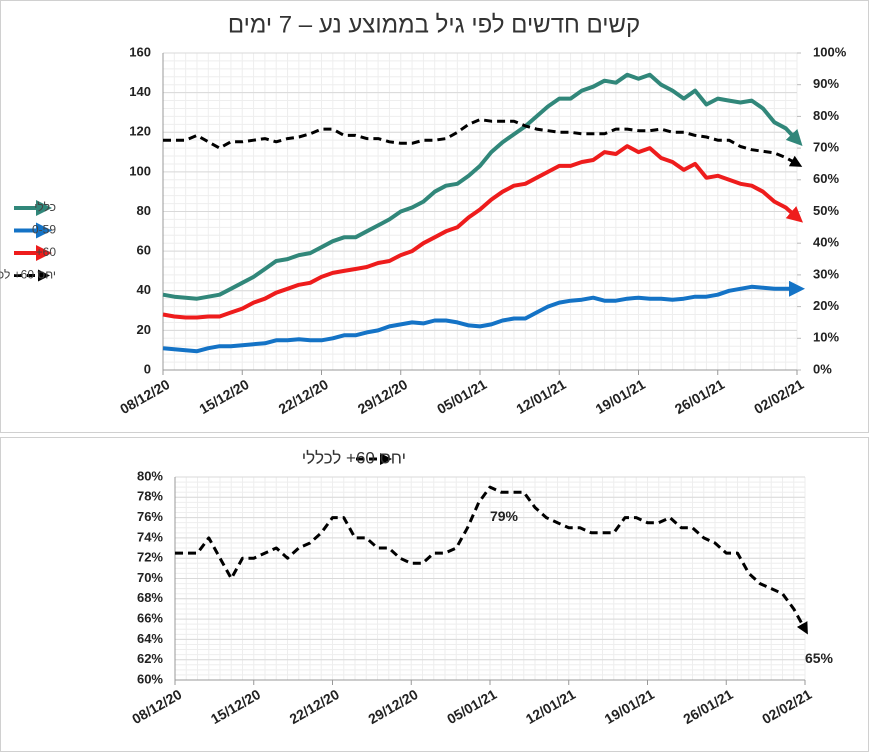 This screenshot has height=752, width=869. Describe the element at coordinates (144, 289) in the screenshot. I see `y-tick-label: 40` at that location.